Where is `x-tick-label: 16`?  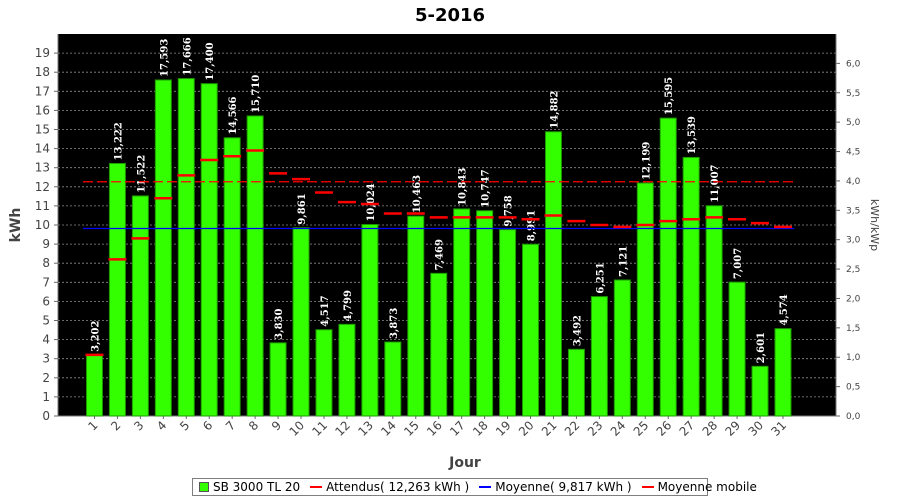
x-tick-label: 16 is located at coordinates (434, 428).